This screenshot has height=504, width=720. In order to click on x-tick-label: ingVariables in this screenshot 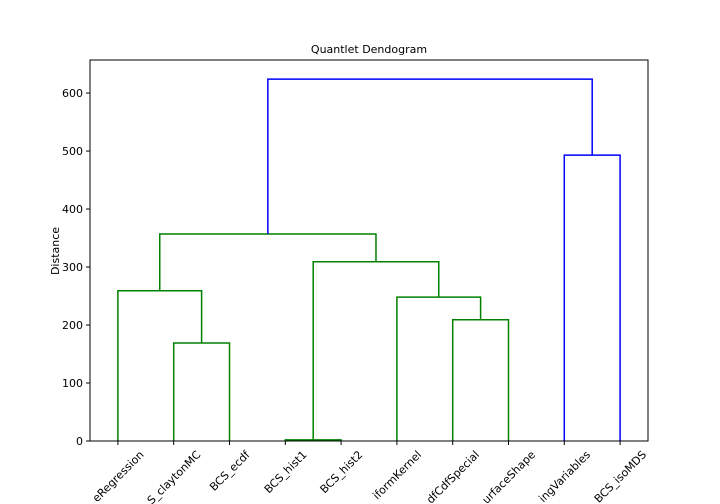, I will do `click(564, 476)`.